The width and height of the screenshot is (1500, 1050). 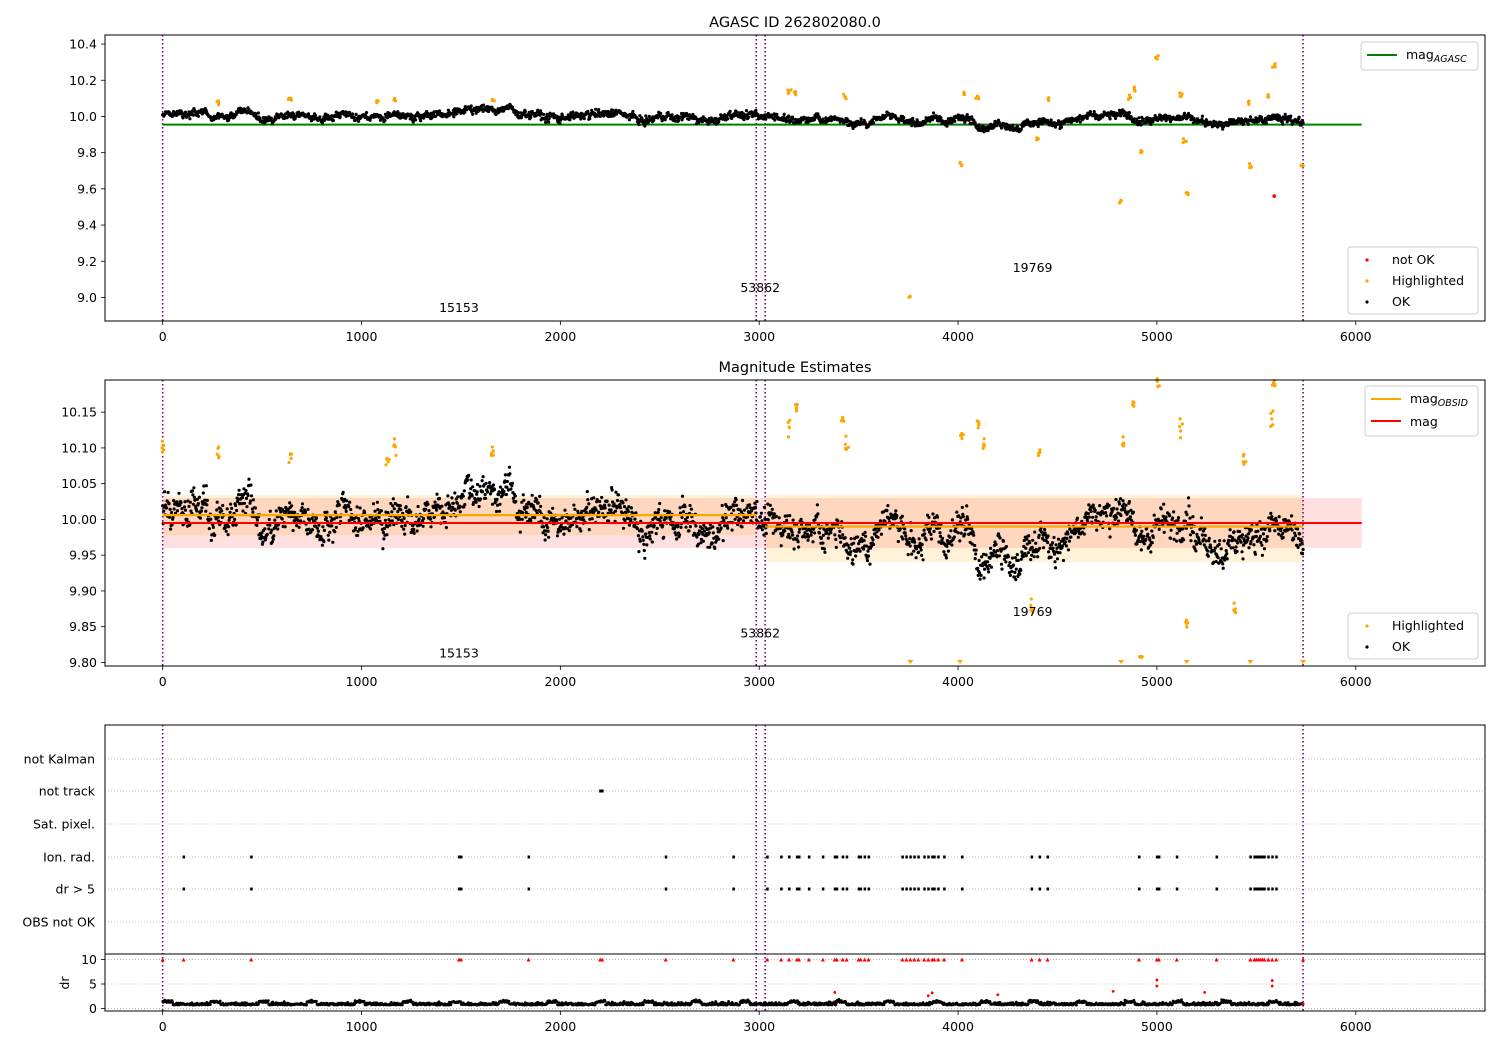 What do you see at coordinates (87, 261) in the screenshot?
I see `y-tick-label: 9.2` at bounding box center [87, 261].